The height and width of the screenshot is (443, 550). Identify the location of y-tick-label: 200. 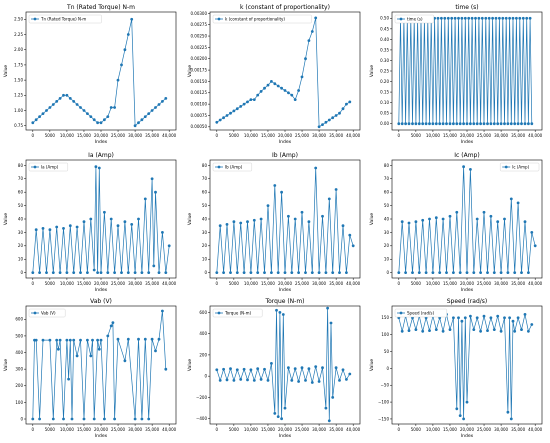
(19, 385).